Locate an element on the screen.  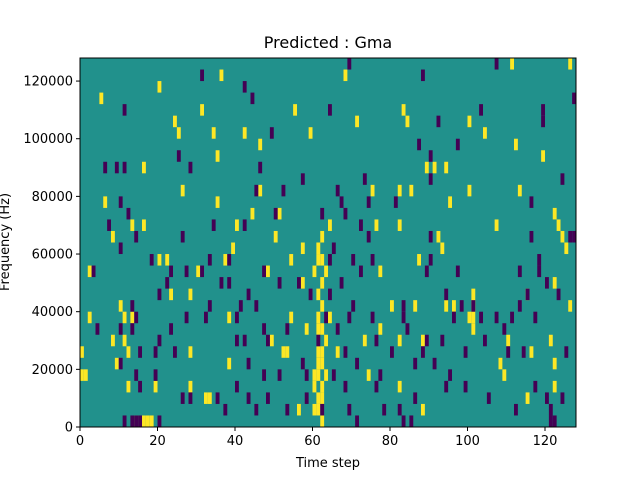
y-tick-label: 20000 is located at coordinates (52, 370).